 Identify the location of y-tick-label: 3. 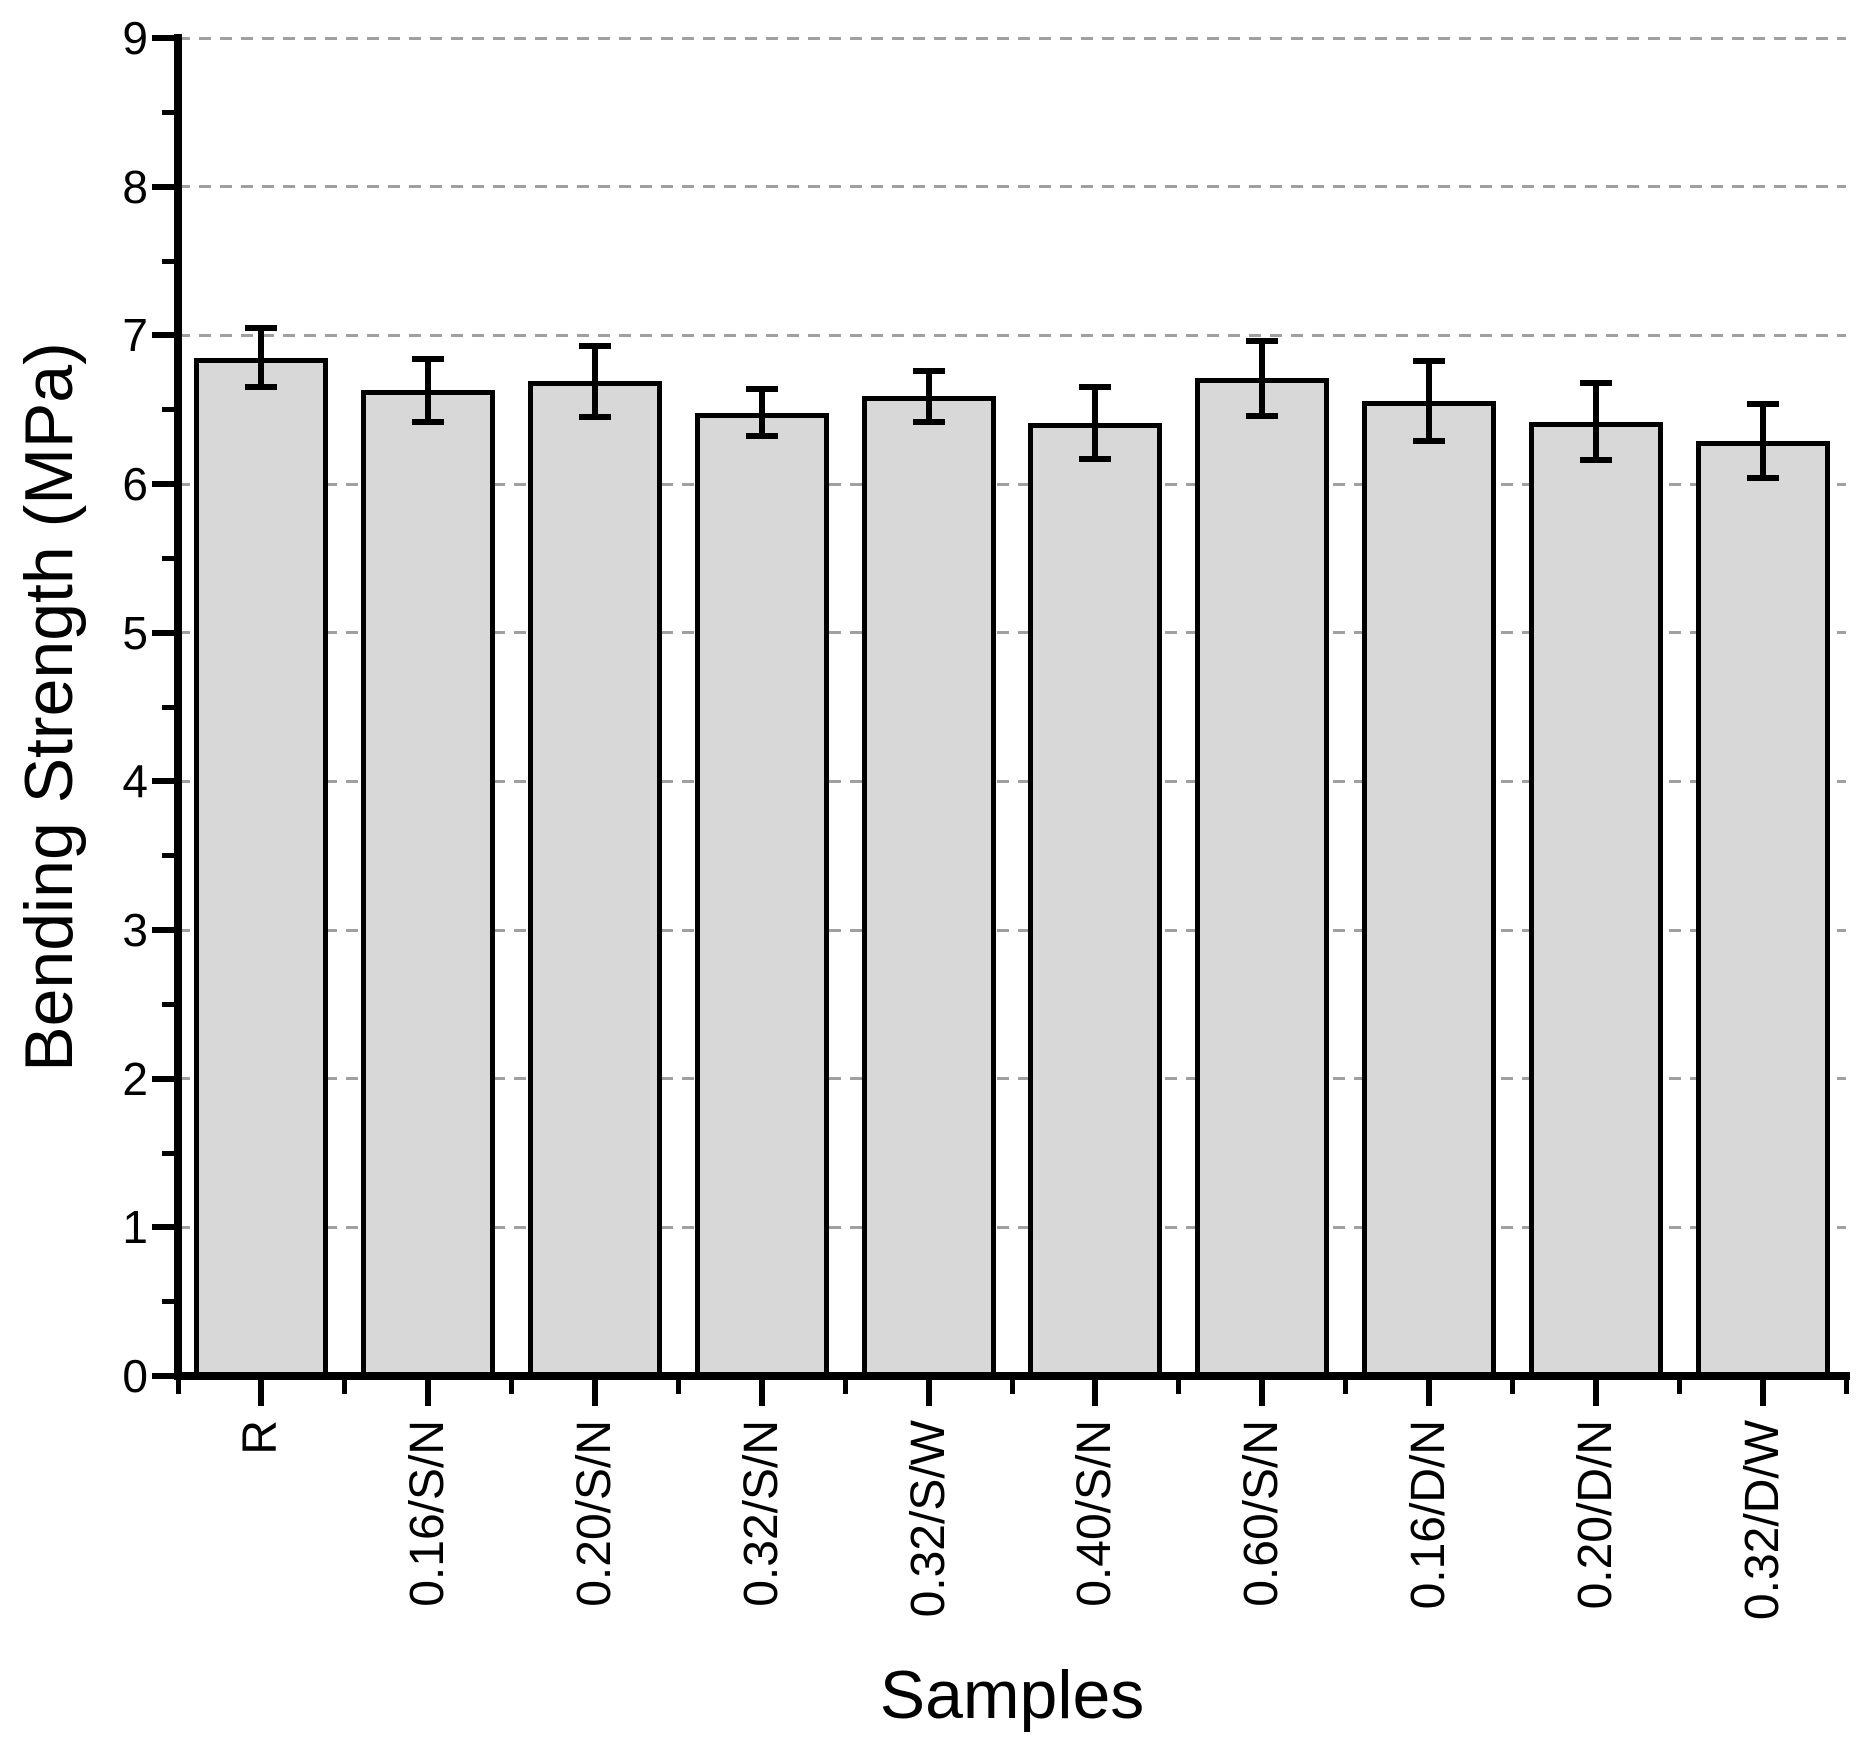
(135, 930).